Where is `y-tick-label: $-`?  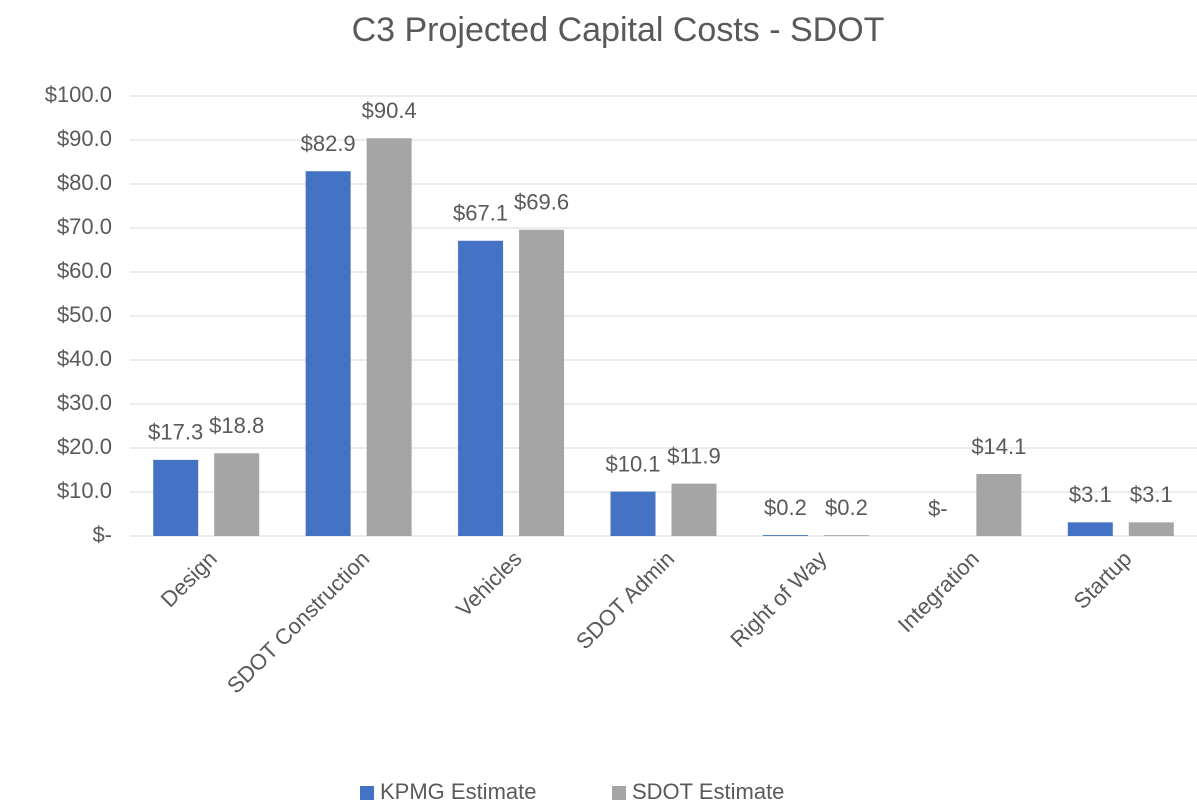 y-tick-label: $- is located at coordinates (102, 534).